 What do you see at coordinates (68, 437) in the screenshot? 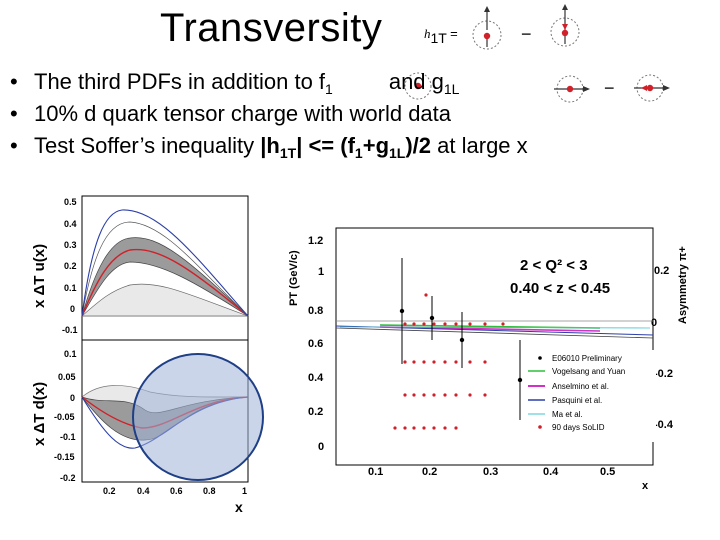
I see `lower-ytick-neg0.1: -0.1` at bounding box center [68, 437].